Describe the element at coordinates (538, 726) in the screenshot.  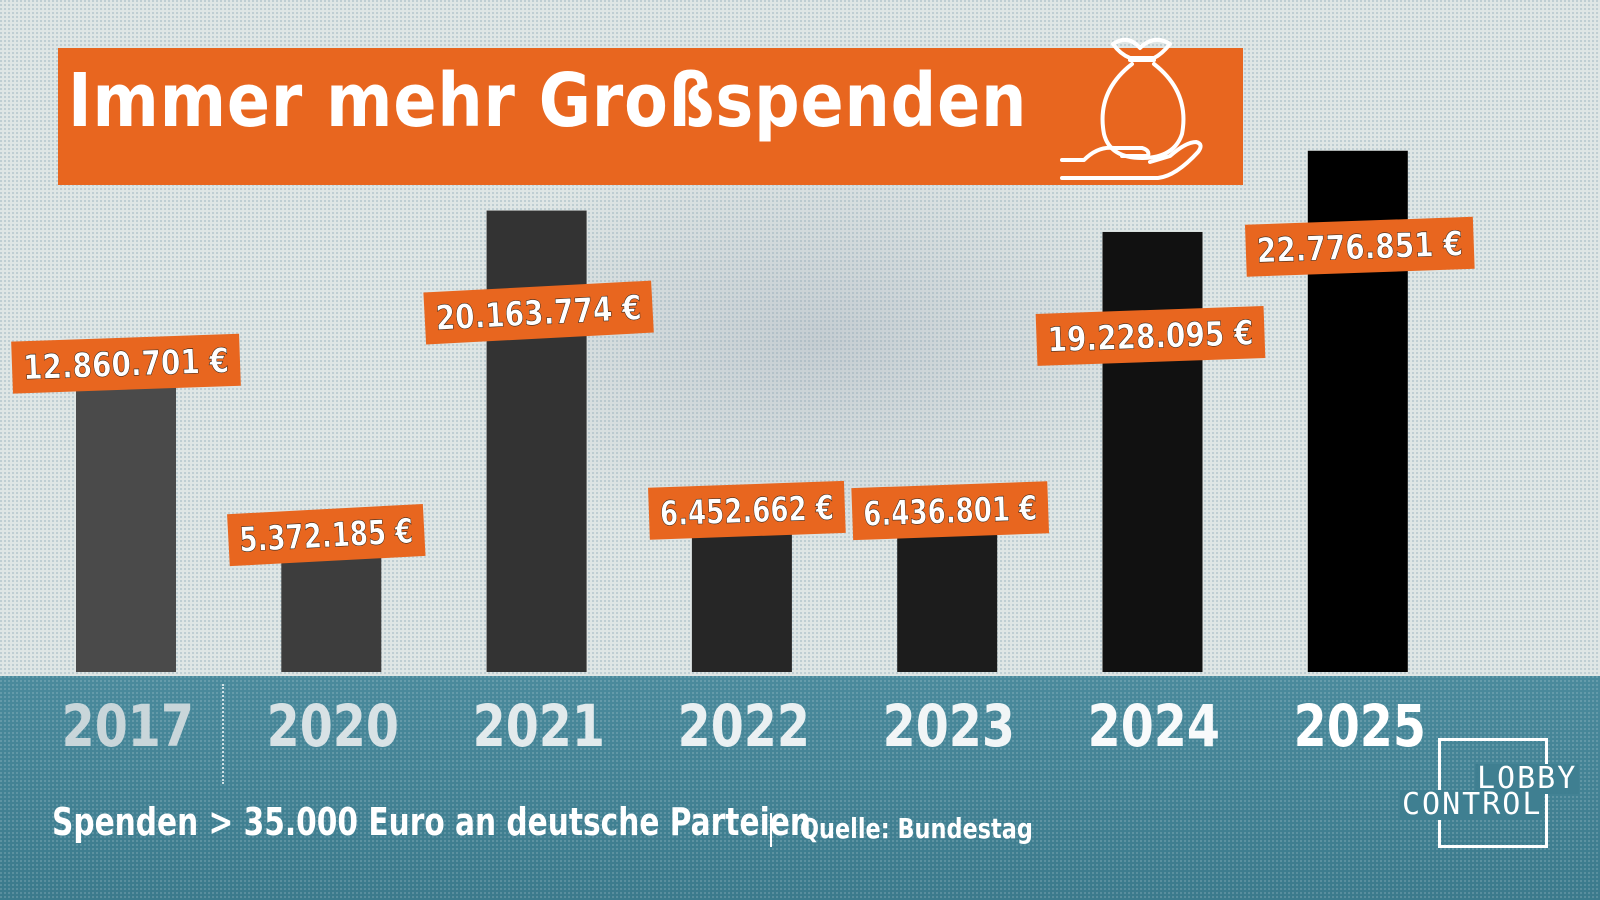
I see `x-tick-label-2021: 2021` at that location.